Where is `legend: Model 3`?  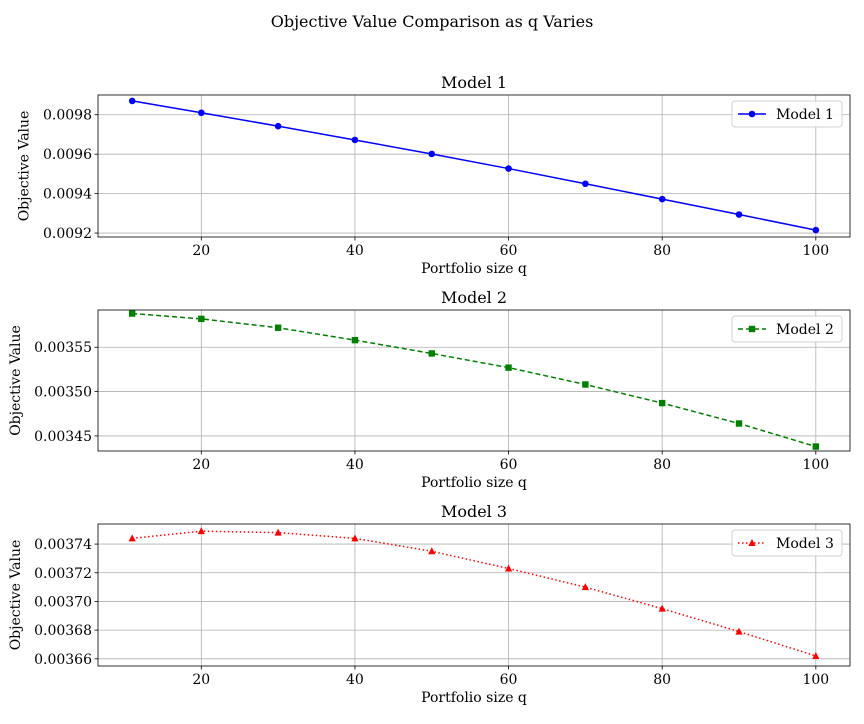
legend: Model 3 is located at coordinates (787, 543).